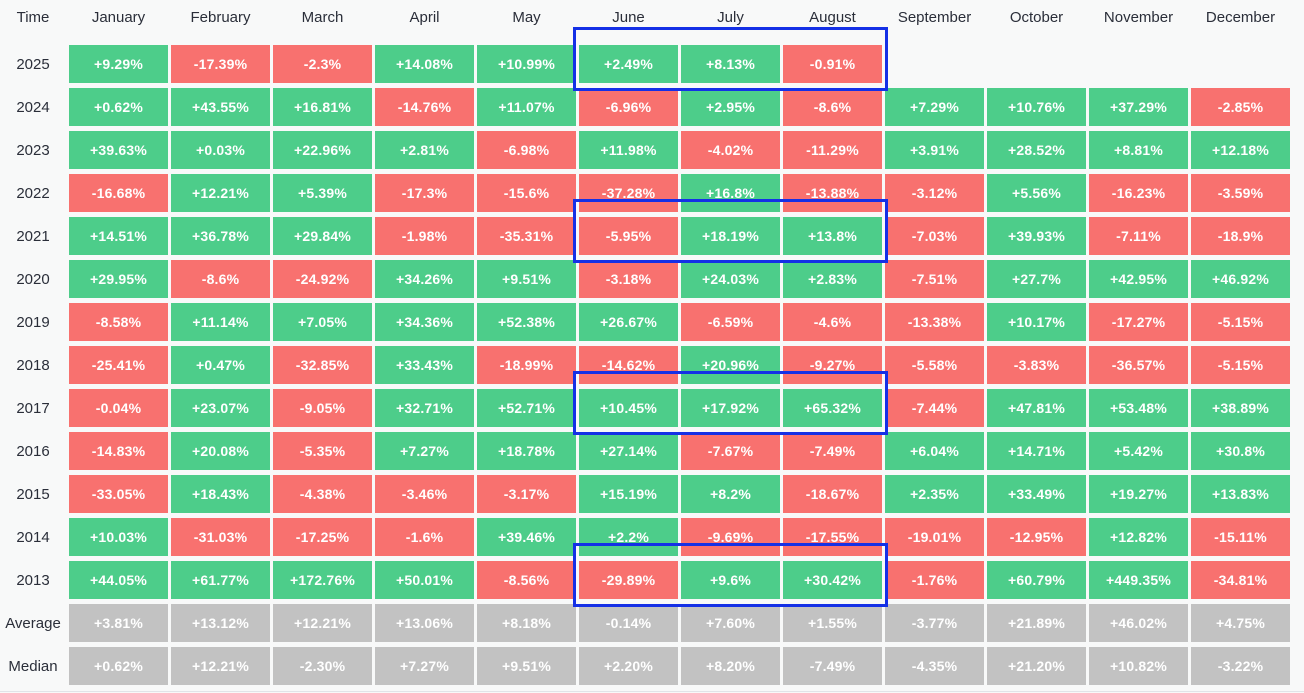  What do you see at coordinates (33, 322) in the screenshot?
I see `row-label: 2019` at bounding box center [33, 322].